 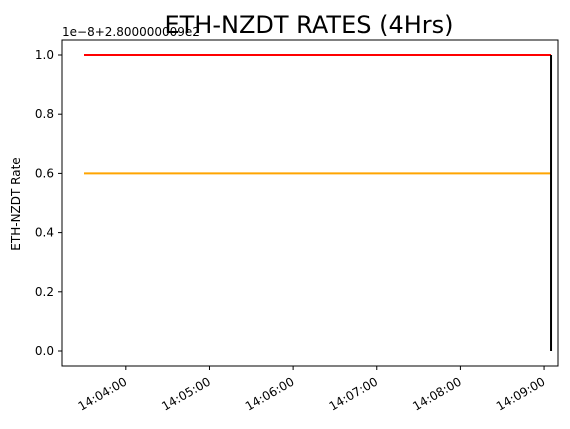 What do you see at coordinates (44, 114) in the screenshot?
I see `y-tick-label: 0.8` at bounding box center [44, 114].